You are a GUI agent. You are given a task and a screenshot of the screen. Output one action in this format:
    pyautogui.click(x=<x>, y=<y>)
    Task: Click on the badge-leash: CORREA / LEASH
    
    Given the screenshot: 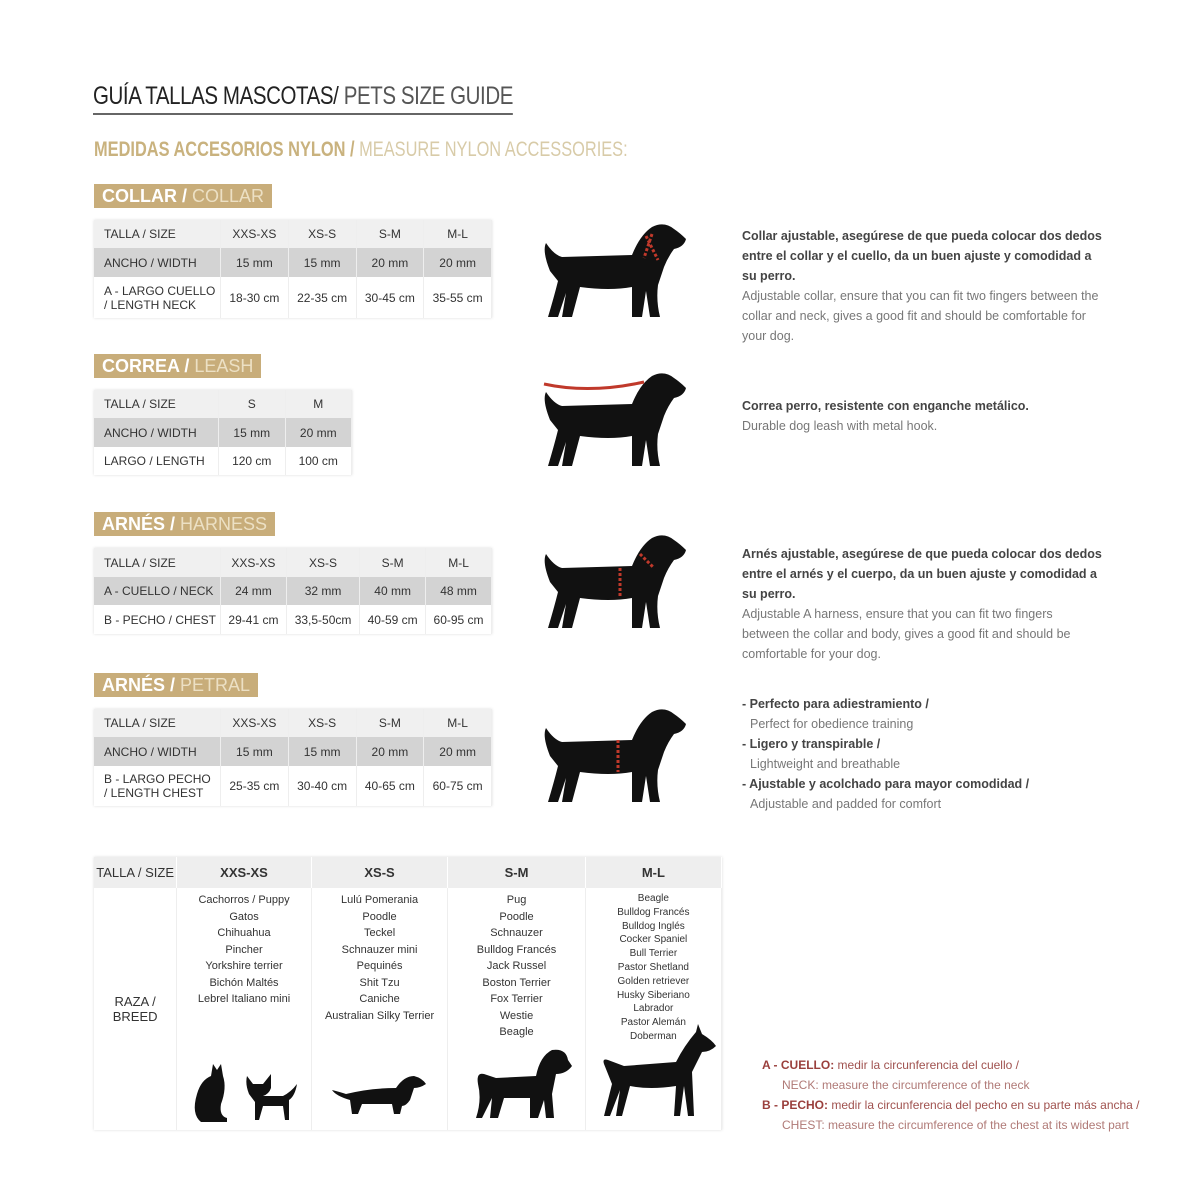 What is the action you would take?
    pyautogui.click(x=178, y=366)
    